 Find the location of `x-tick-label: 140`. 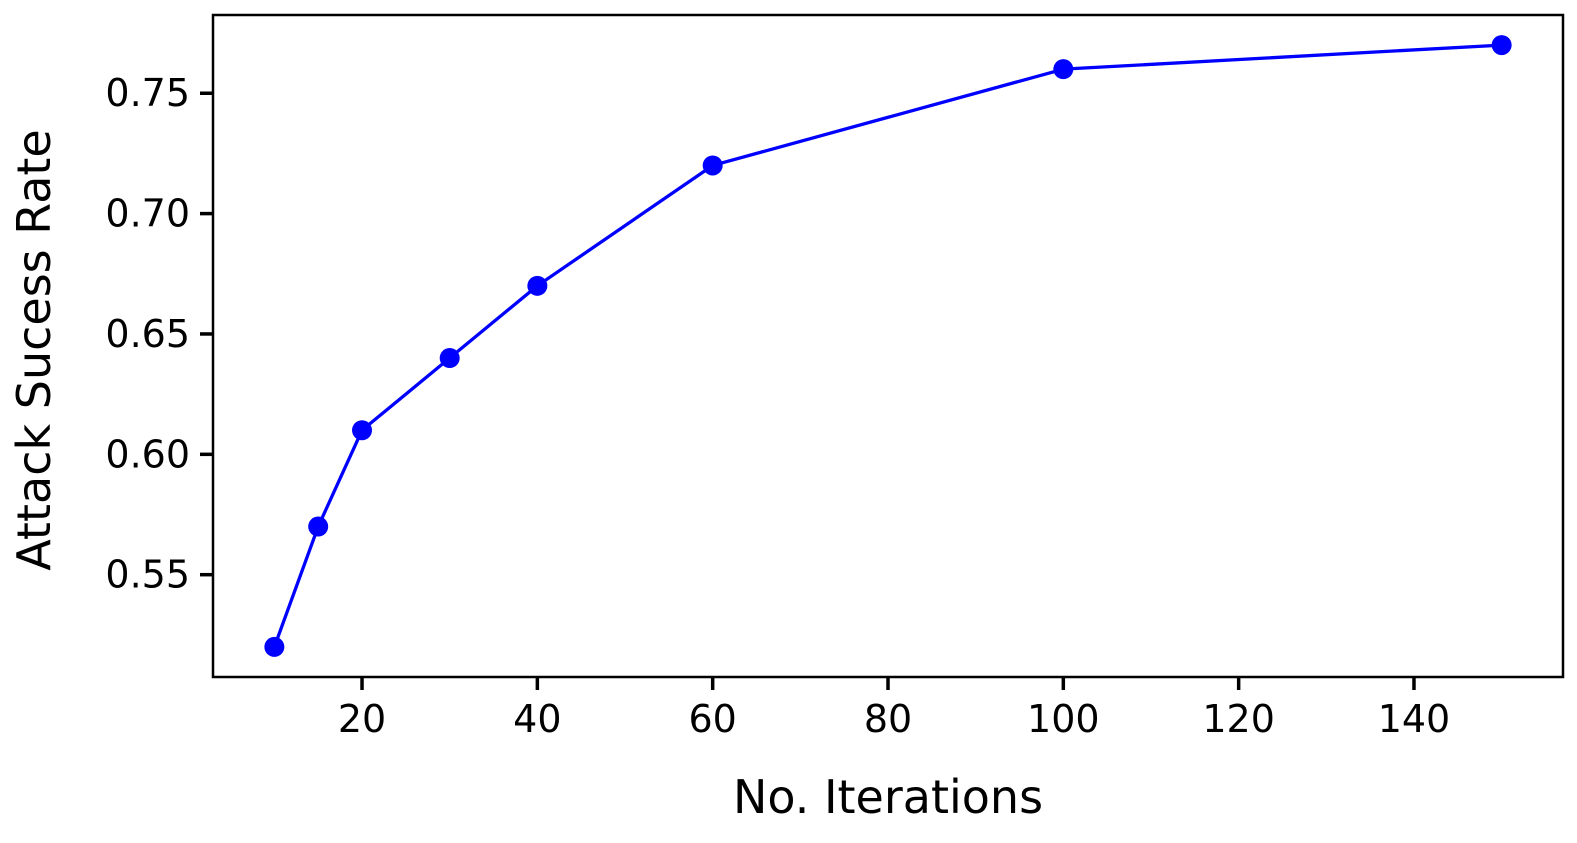

x-tick-label: 140 is located at coordinates (1414, 719).